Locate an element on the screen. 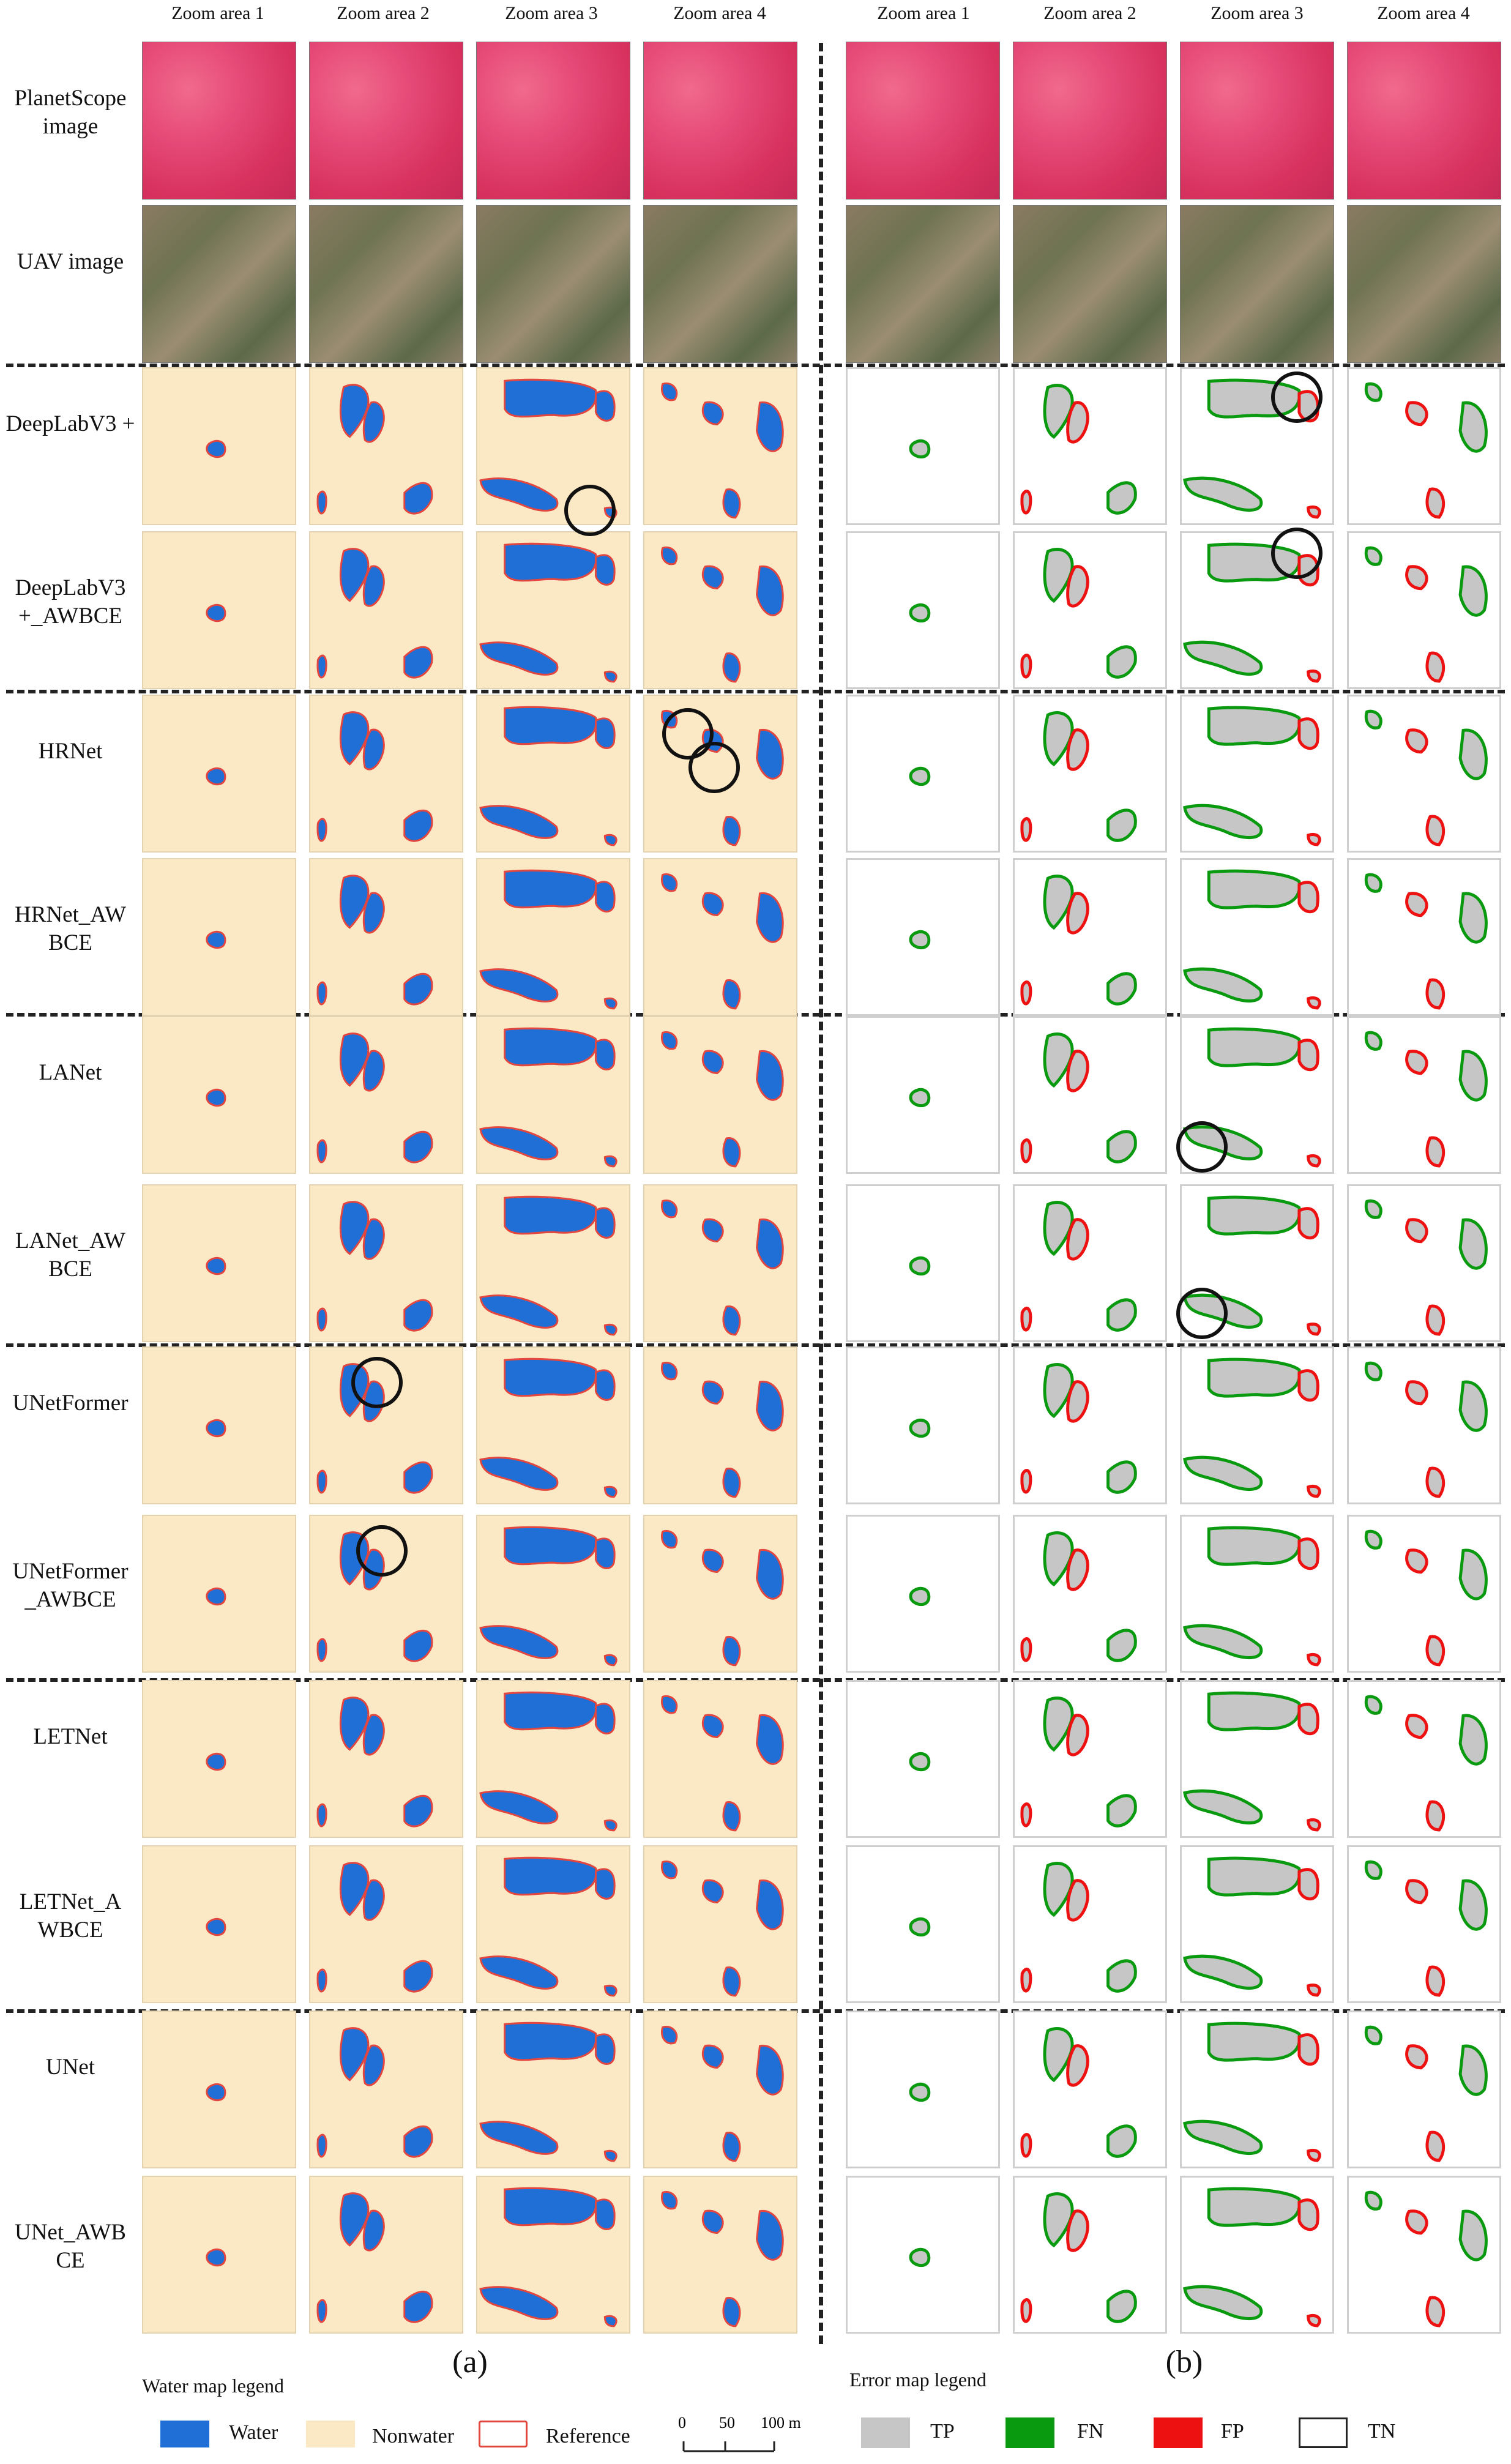 Image resolution: width=1511 pixels, height=2464 pixels. water-col-header-3: Zoom area 3 is located at coordinates (551, 13).